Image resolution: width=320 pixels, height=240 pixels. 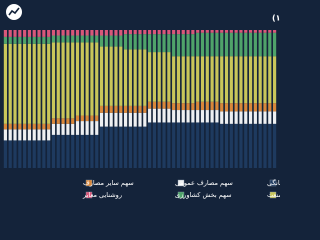 What do you see at coordinates (108, 183) in the screenshot?
I see `legend-label: سهم سایر مصارف` at bounding box center [108, 183].